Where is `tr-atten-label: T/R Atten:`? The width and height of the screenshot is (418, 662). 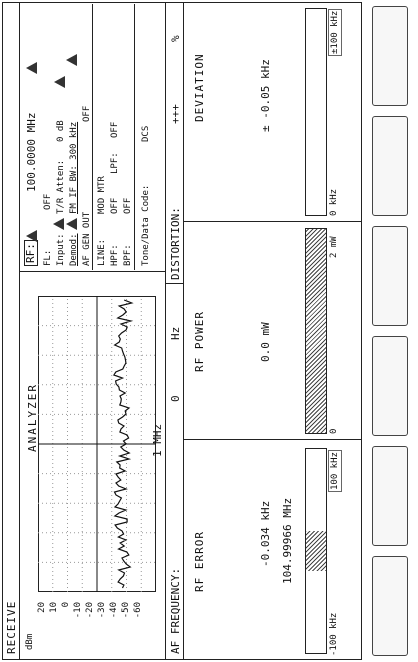 tr-atten-label: T/R Atten: is located at coordinates (61, 186).